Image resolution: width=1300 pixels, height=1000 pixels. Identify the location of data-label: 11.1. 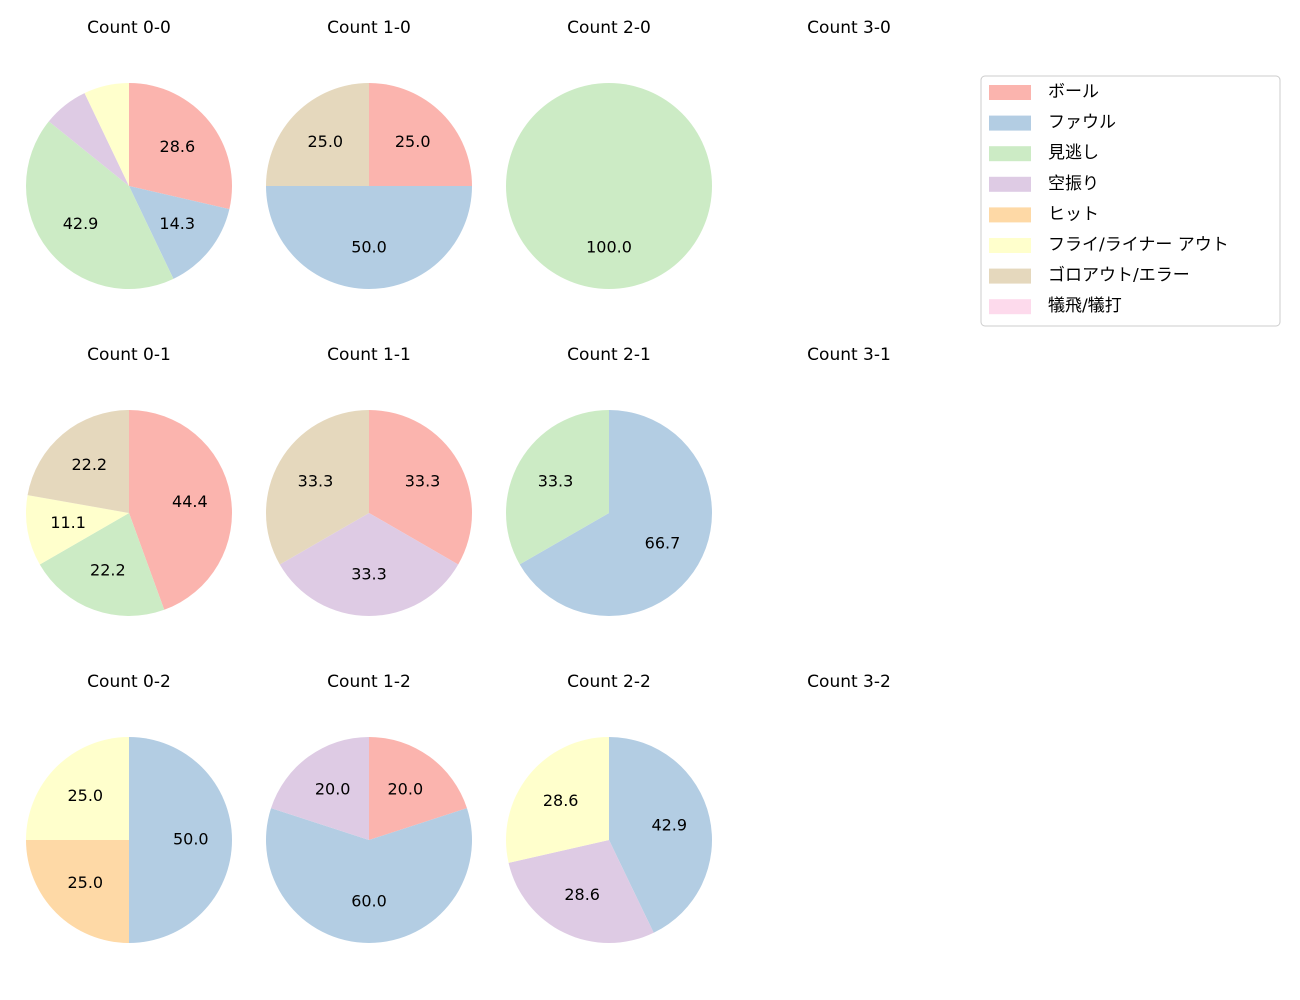
(68, 522).